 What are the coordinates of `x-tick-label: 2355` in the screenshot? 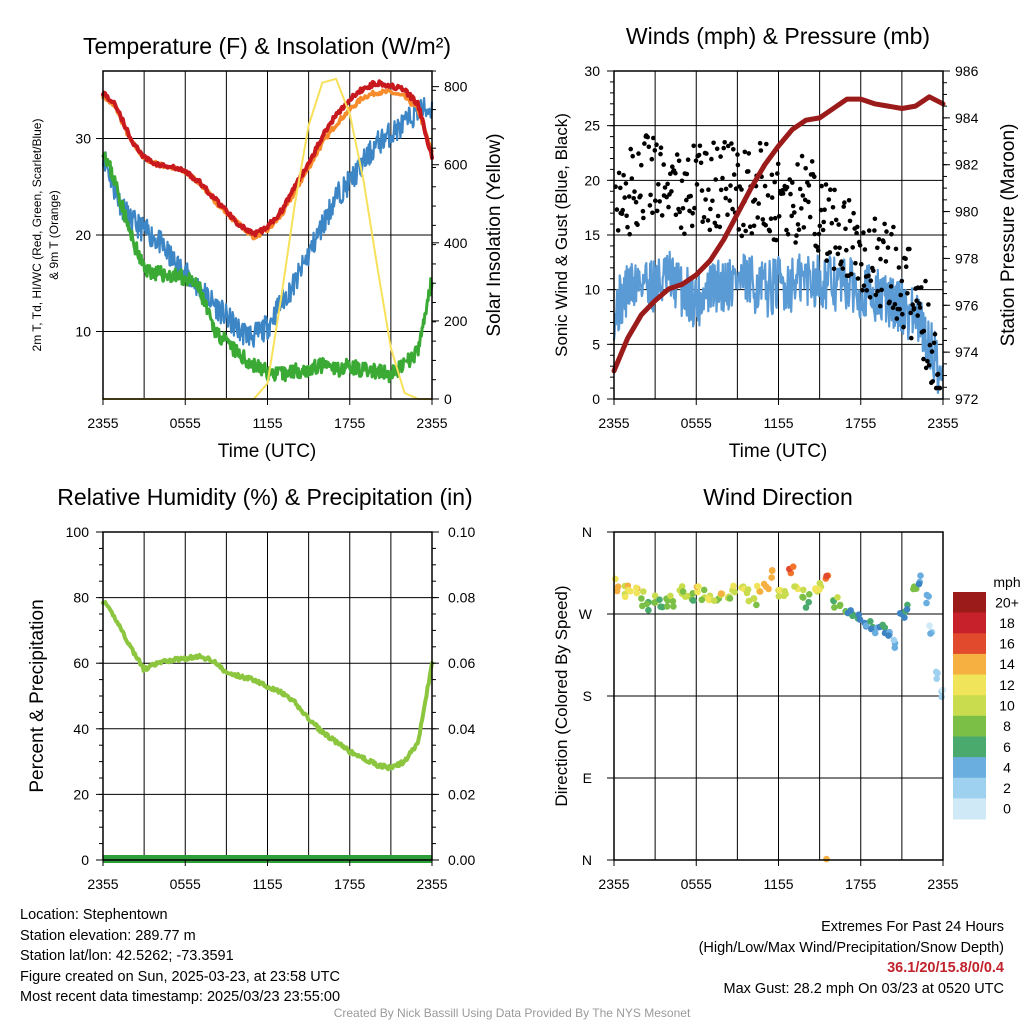 It's located at (613, 884).